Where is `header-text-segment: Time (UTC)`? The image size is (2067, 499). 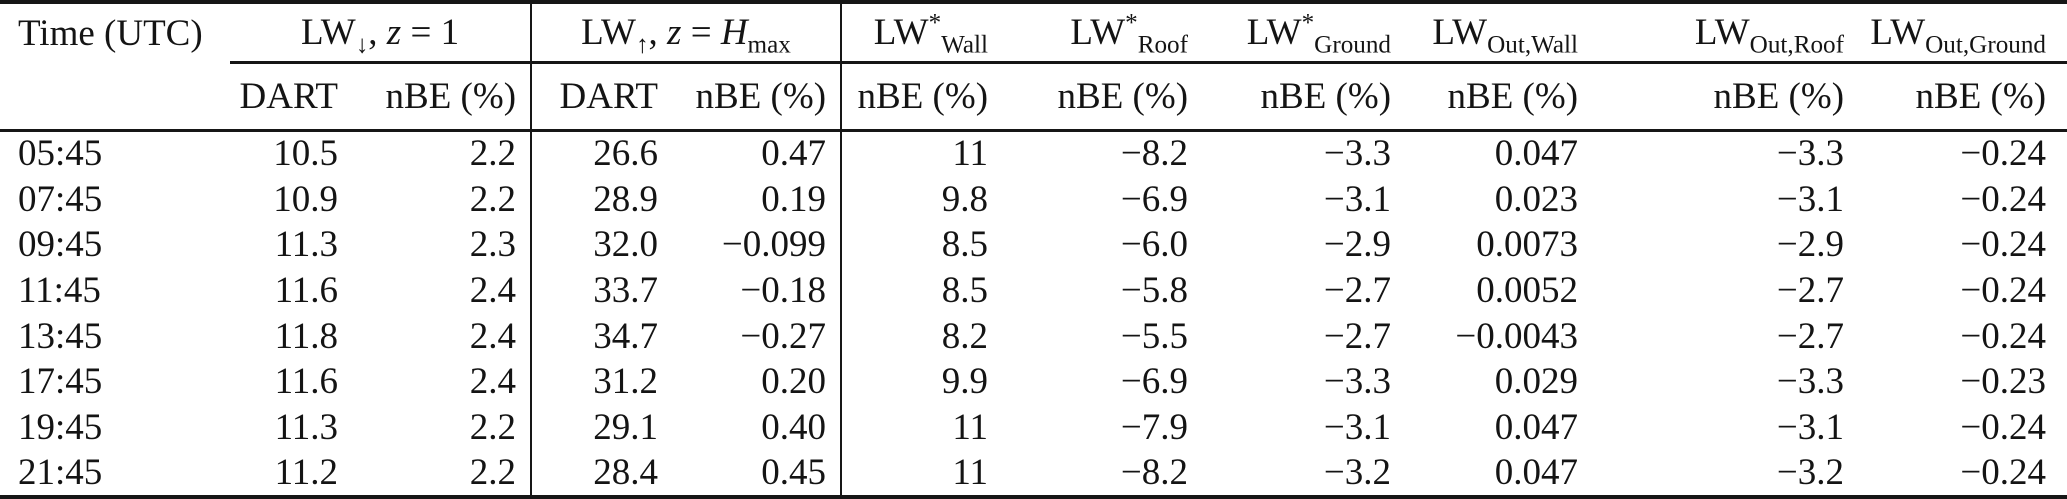
header-text-segment: Time (UTC) is located at coordinates (110, 33).